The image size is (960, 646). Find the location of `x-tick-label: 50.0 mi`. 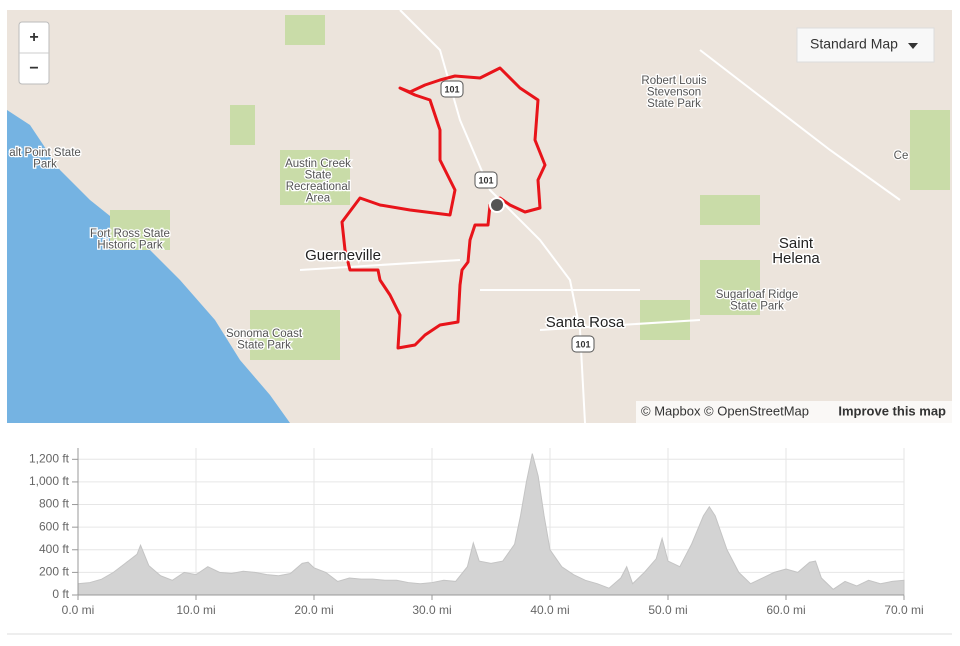

x-tick-label: 50.0 mi is located at coordinates (667, 610).